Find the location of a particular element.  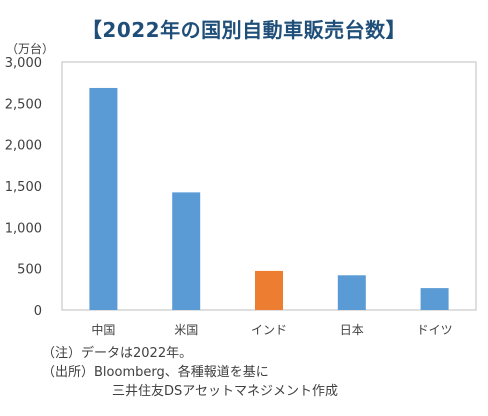

y-tick-label: 3,000 is located at coordinates (23, 63).